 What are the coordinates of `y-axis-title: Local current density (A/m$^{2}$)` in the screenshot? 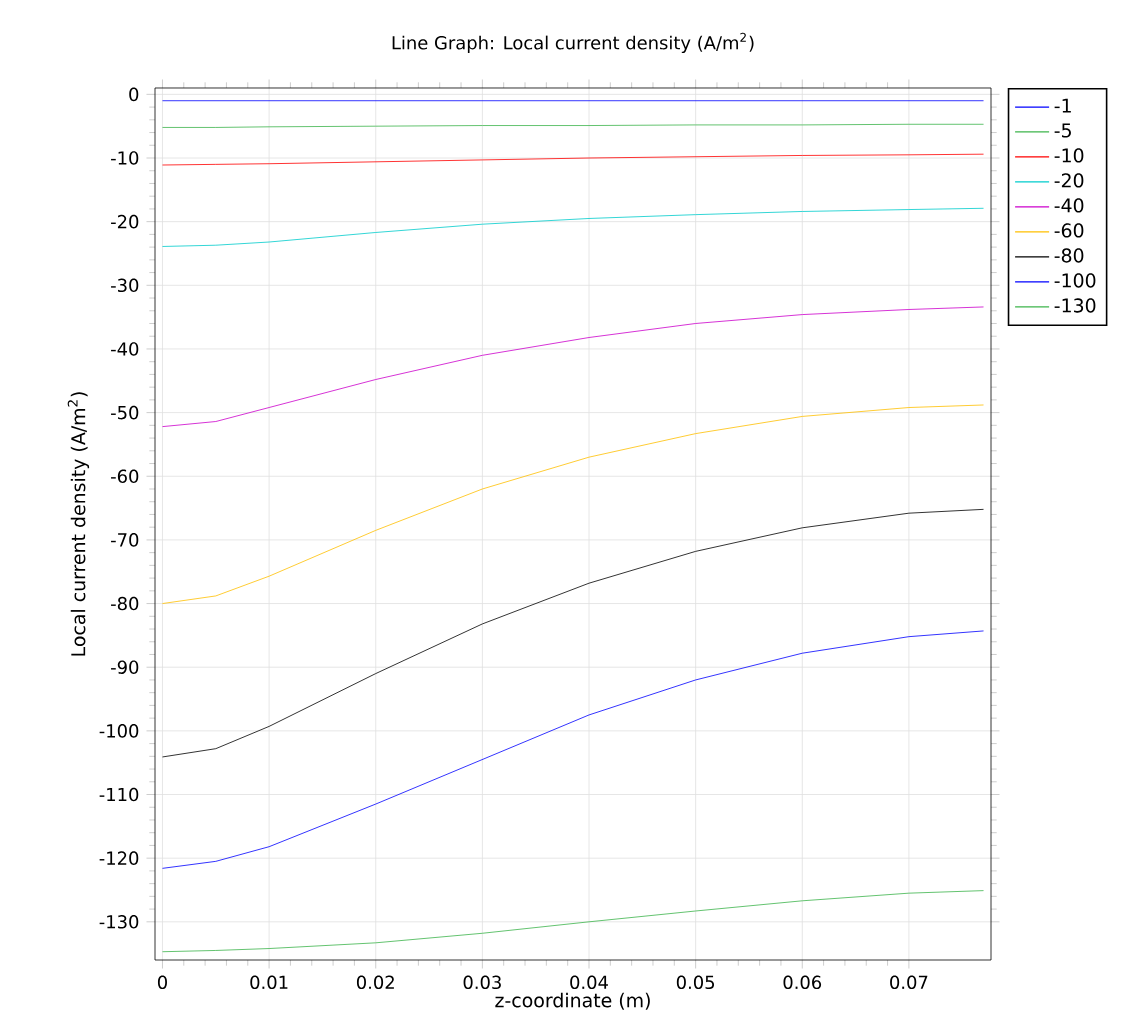 It's located at (78, 524).